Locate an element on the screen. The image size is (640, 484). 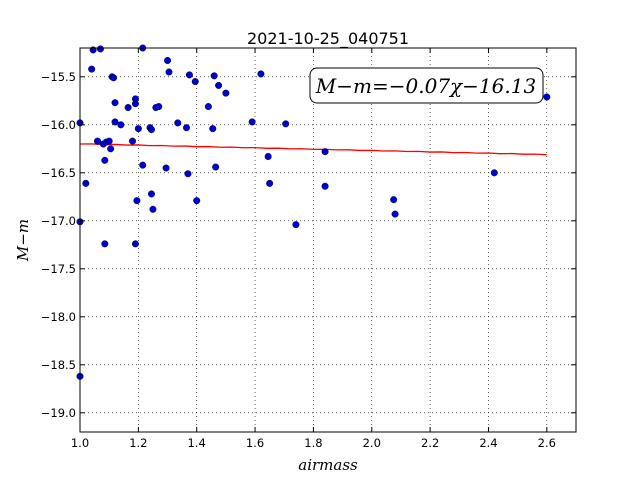
fit-annotation: M−m=−0.07χ−16.13 is located at coordinates (426, 85).